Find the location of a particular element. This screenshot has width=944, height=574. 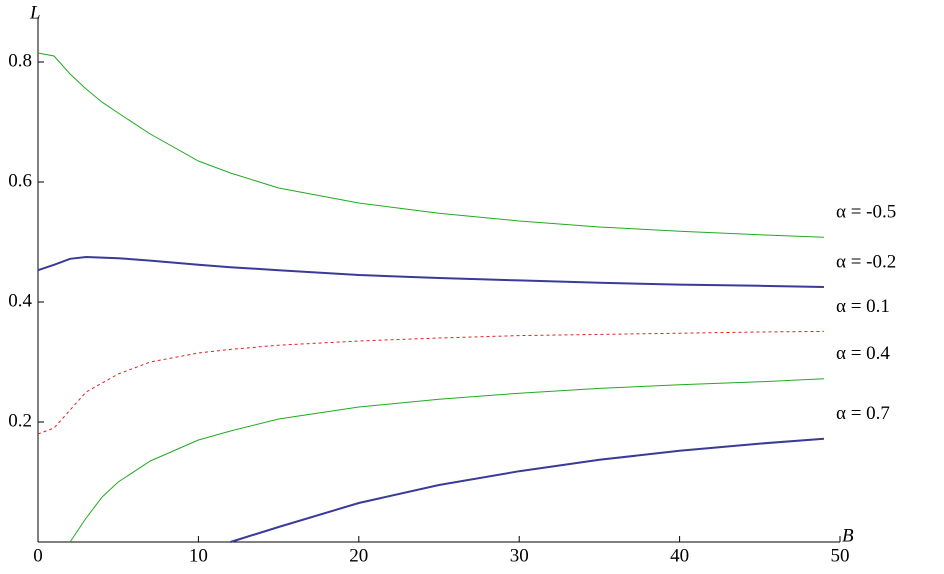

series-label: α = 0.7 is located at coordinates (863, 413).